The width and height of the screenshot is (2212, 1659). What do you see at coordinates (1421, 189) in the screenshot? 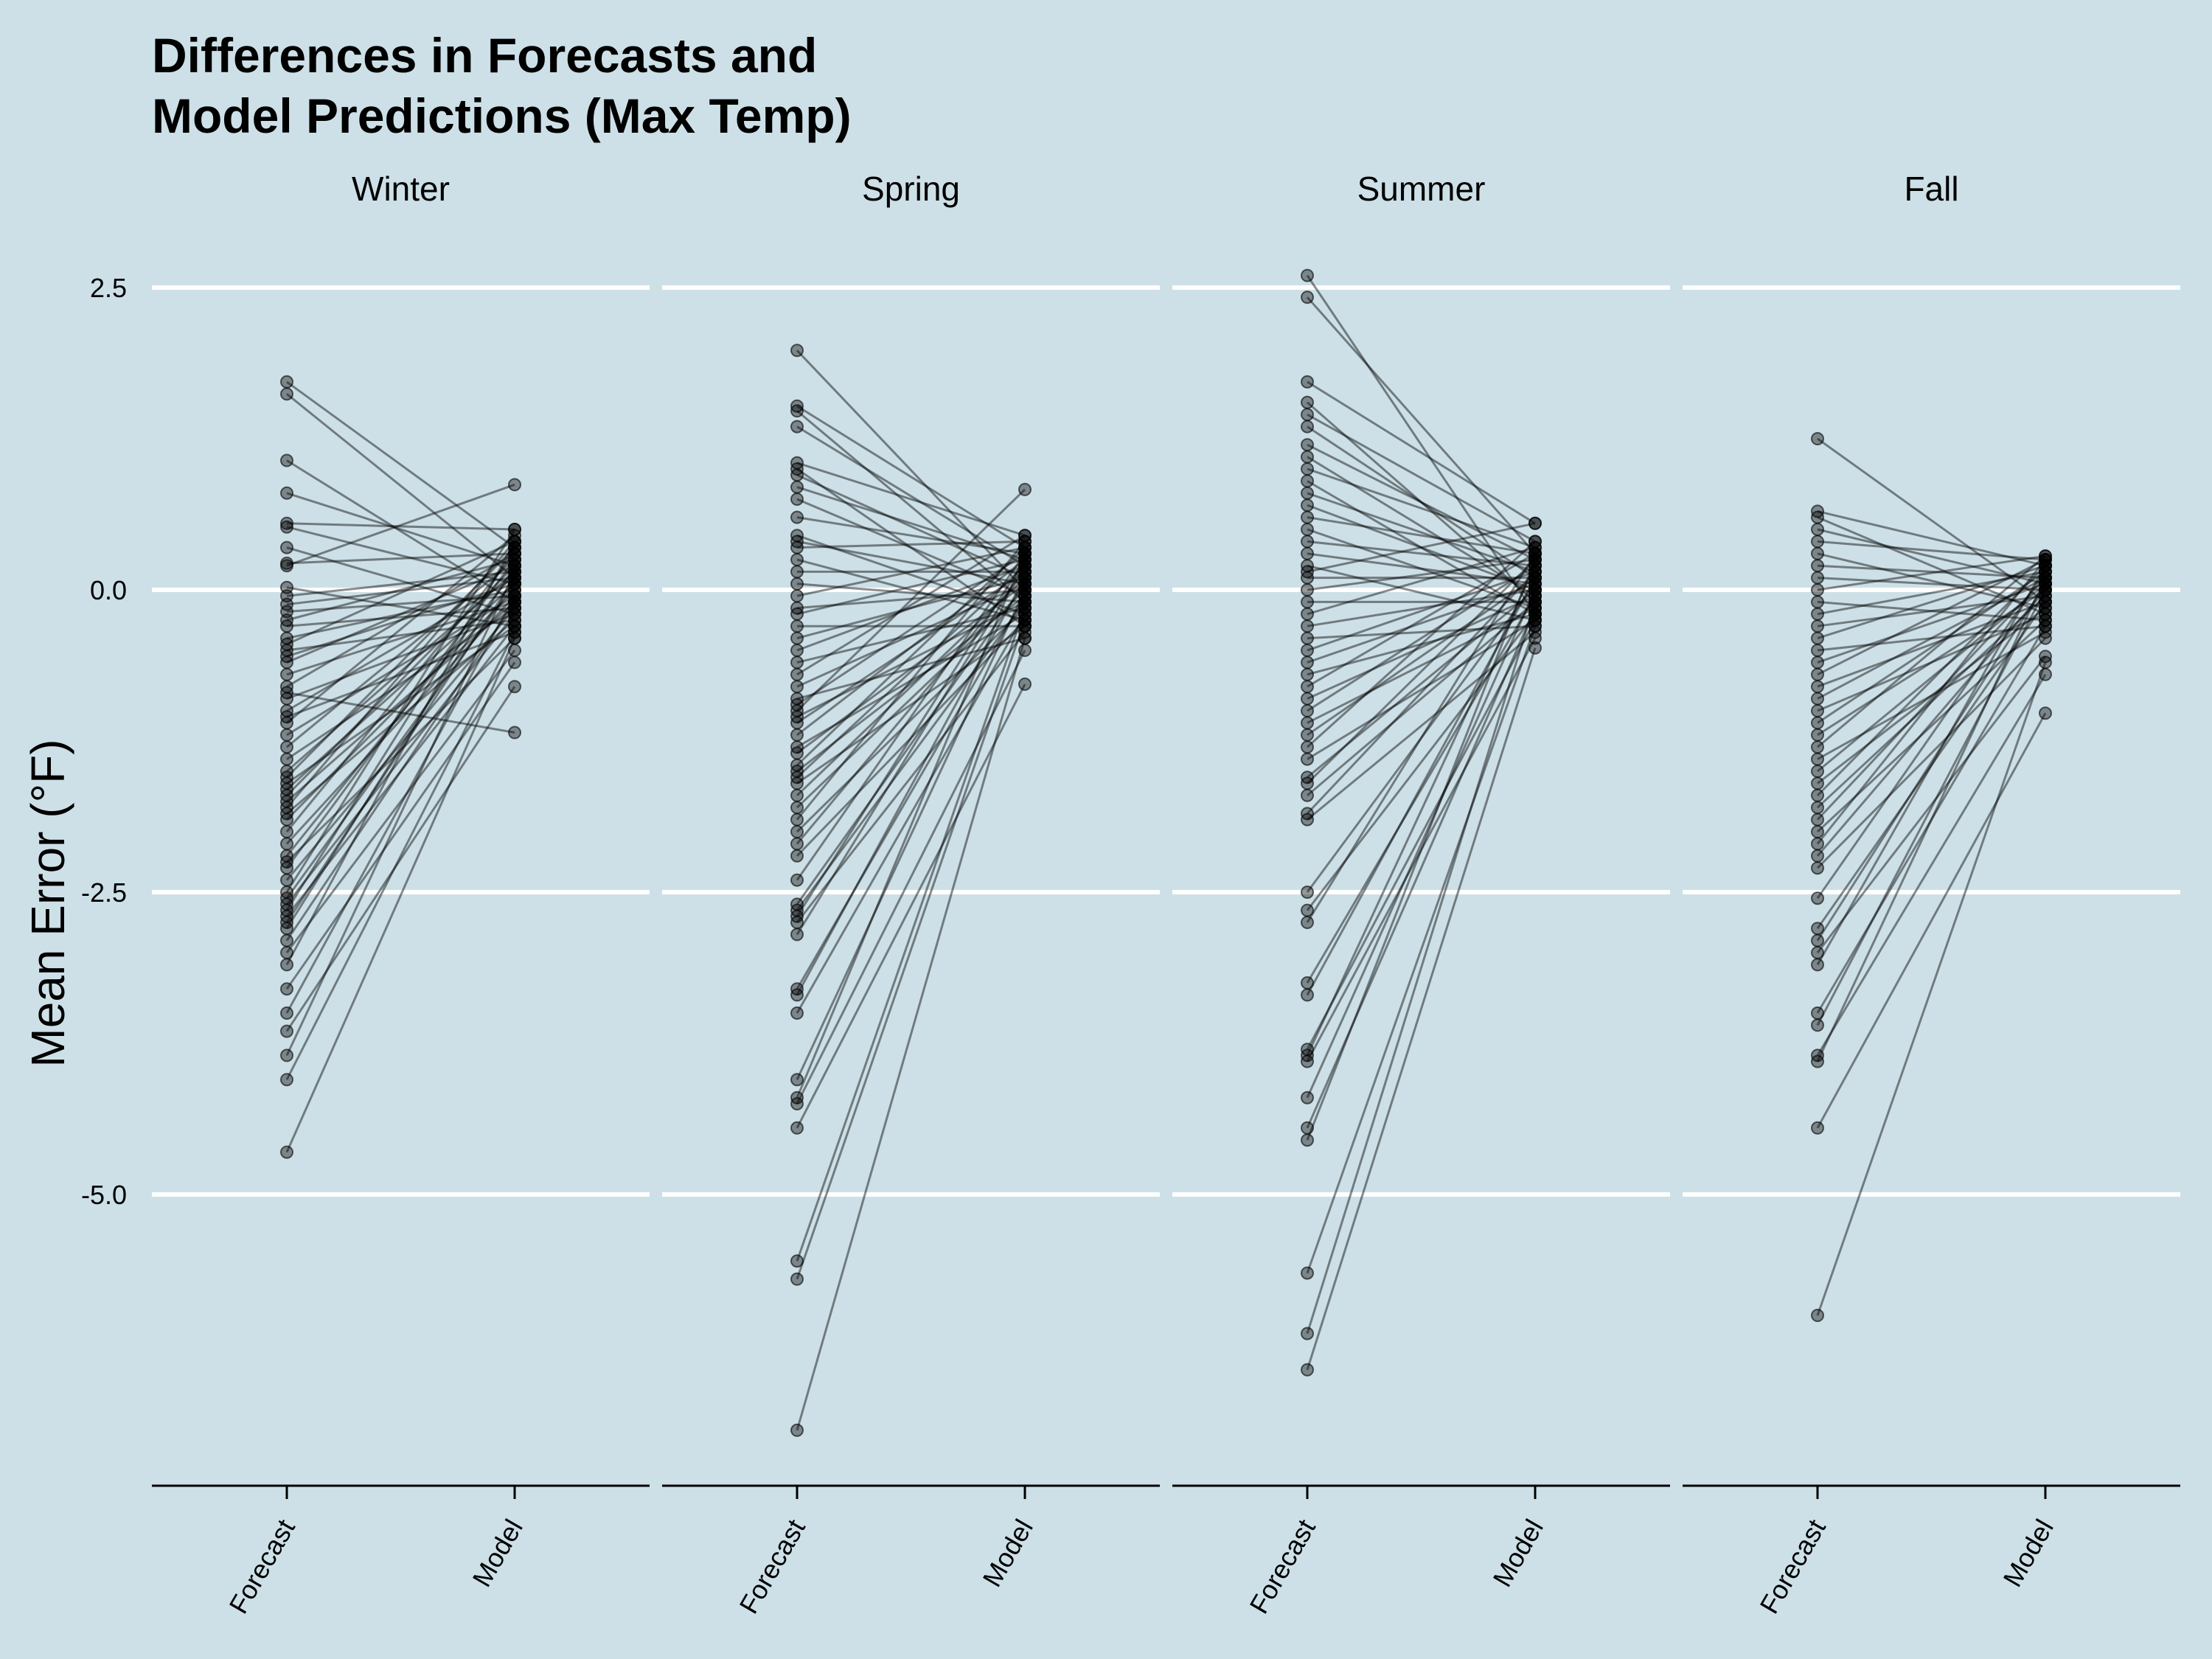
I see `facet-label: Summer` at bounding box center [1421, 189].